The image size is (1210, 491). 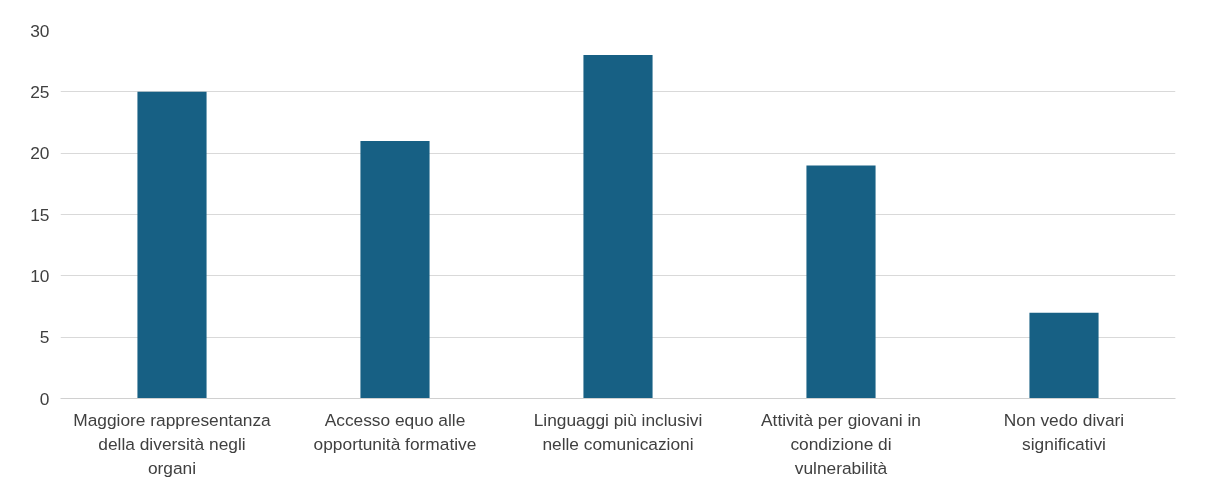 I want to click on y-tick-label: 0, so click(x=44, y=398).